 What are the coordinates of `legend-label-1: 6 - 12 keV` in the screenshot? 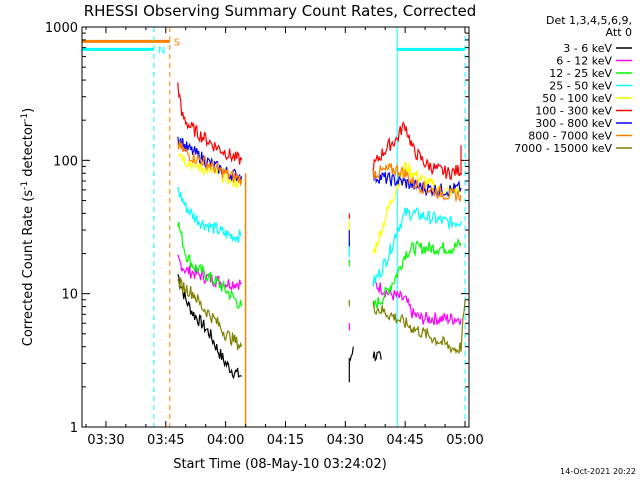 It's located at (584, 61).